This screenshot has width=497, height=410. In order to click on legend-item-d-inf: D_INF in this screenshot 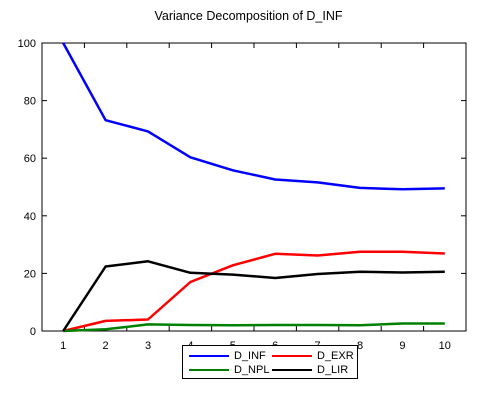, I will do `click(227, 356)`.